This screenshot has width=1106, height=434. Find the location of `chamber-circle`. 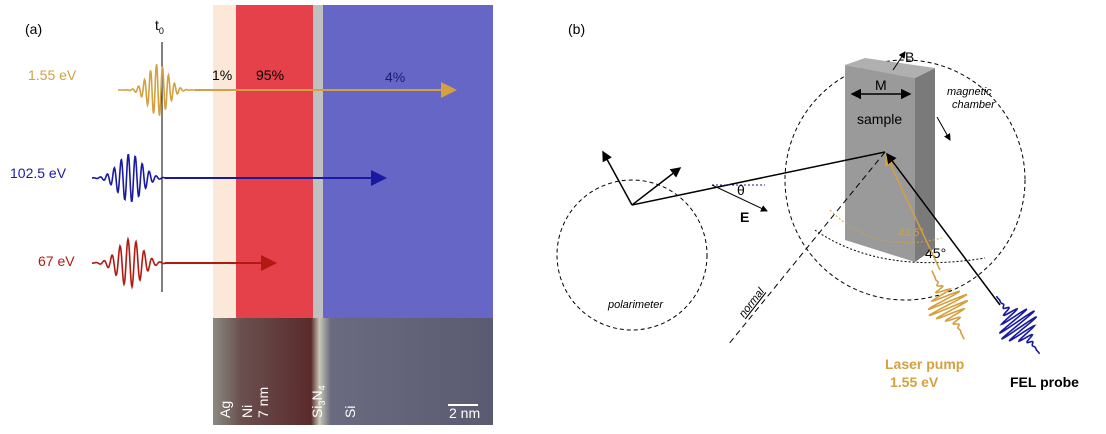

chamber-circle is located at coordinates (905, 180).